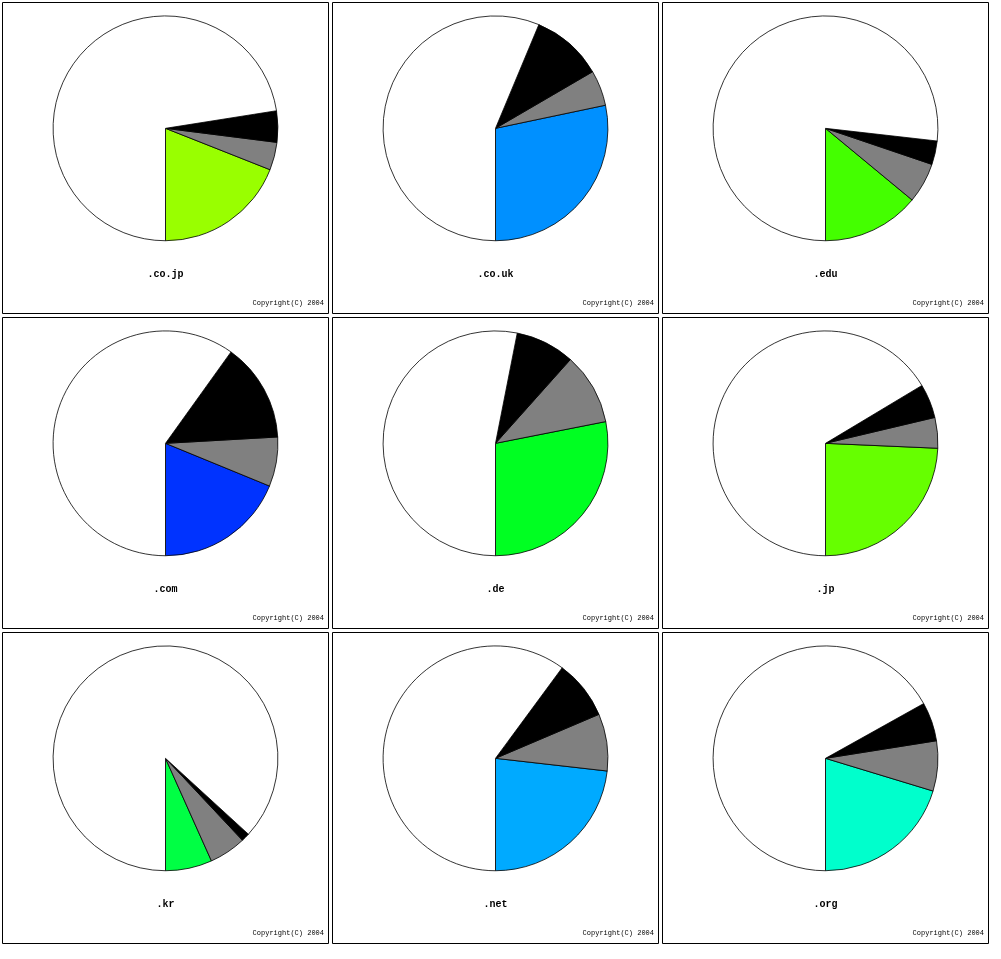 Image resolution: width=1001 pixels, height=959 pixels. What do you see at coordinates (495, 589) in the screenshot?
I see `text: .de` at bounding box center [495, 589].